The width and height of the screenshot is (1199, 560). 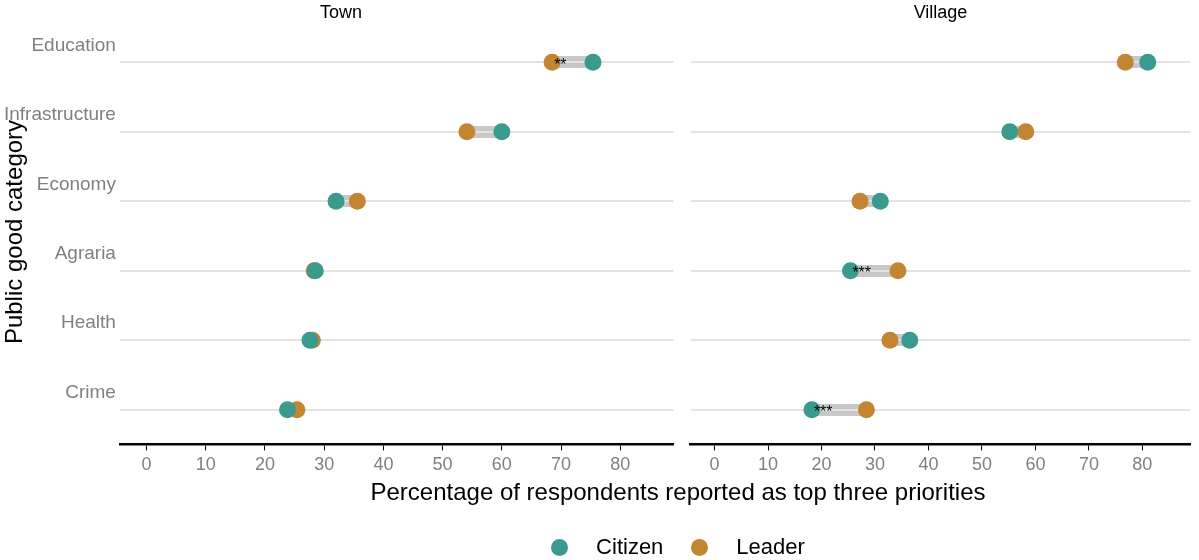 What do you see at coordinates (85, 252) in the screenshot?
I see `y-tick-label: Agraria` at bounding box center [85, 252].